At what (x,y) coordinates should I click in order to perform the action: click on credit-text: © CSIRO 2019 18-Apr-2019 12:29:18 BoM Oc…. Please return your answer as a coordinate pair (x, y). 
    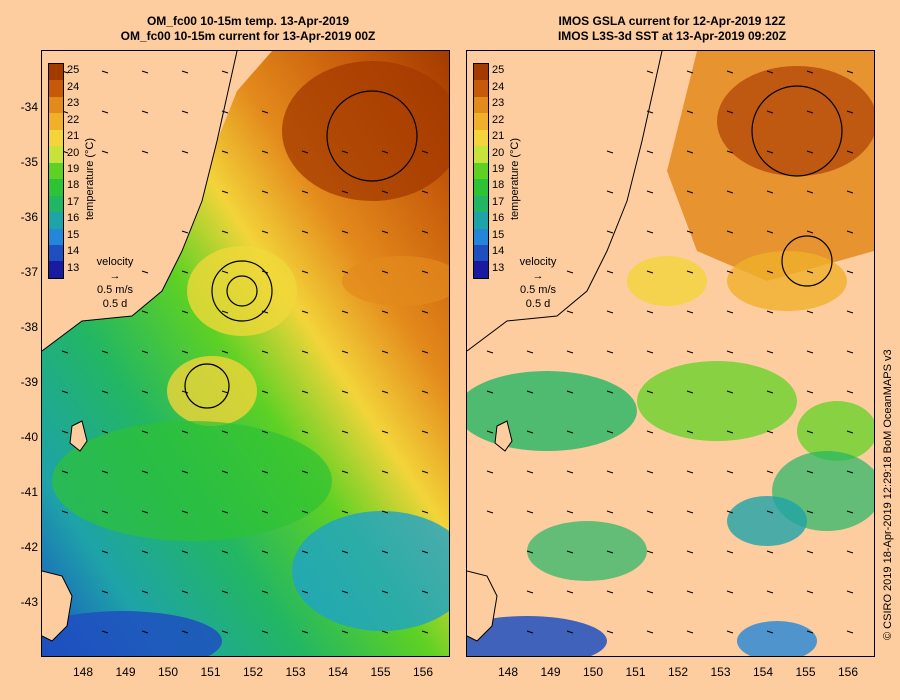
    Looking at the image, I should click on (888, 494).